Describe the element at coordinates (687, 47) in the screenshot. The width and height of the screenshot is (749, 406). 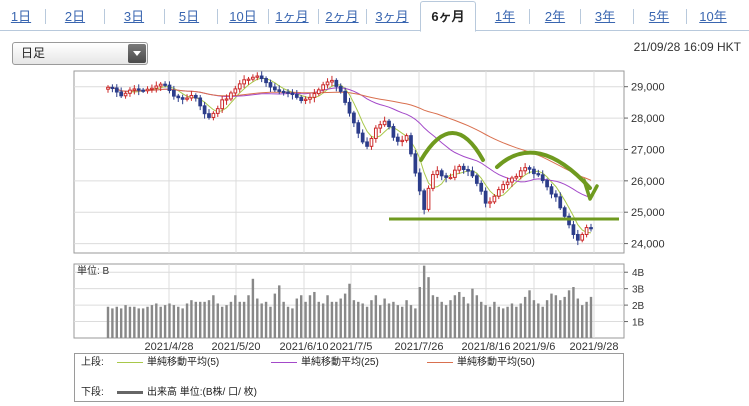
I see `quote-timestamp: 21/09/28 16:09 HKT` at that location.